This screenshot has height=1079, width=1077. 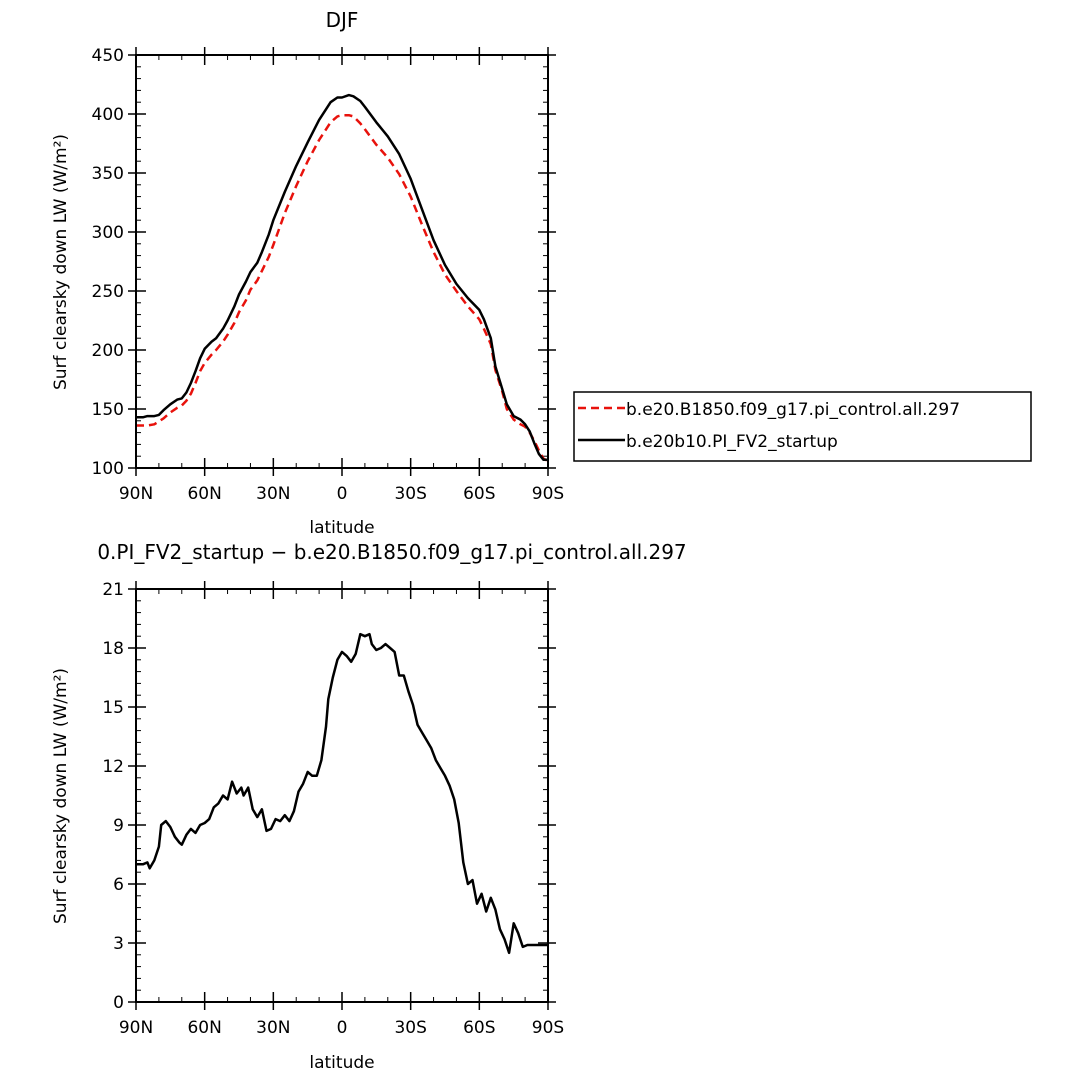 What do you see at coordinates (108, 56) in the screenshot?
I see `y-tick-label: 450` at bounding box center [108, 56].